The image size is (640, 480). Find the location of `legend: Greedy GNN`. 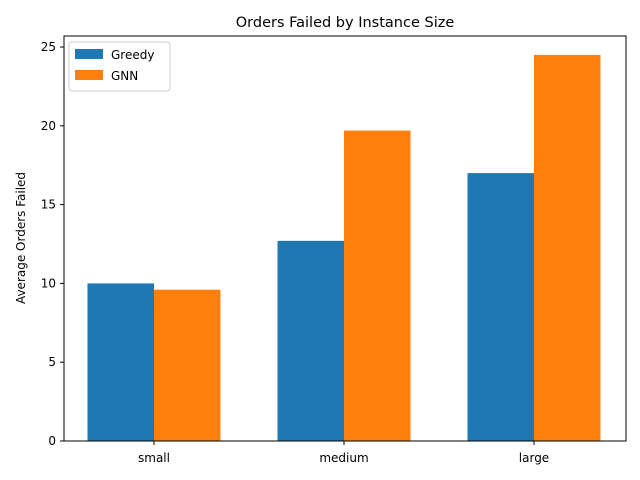

legend: Greedy GNN is located at coordinates (119, 66).